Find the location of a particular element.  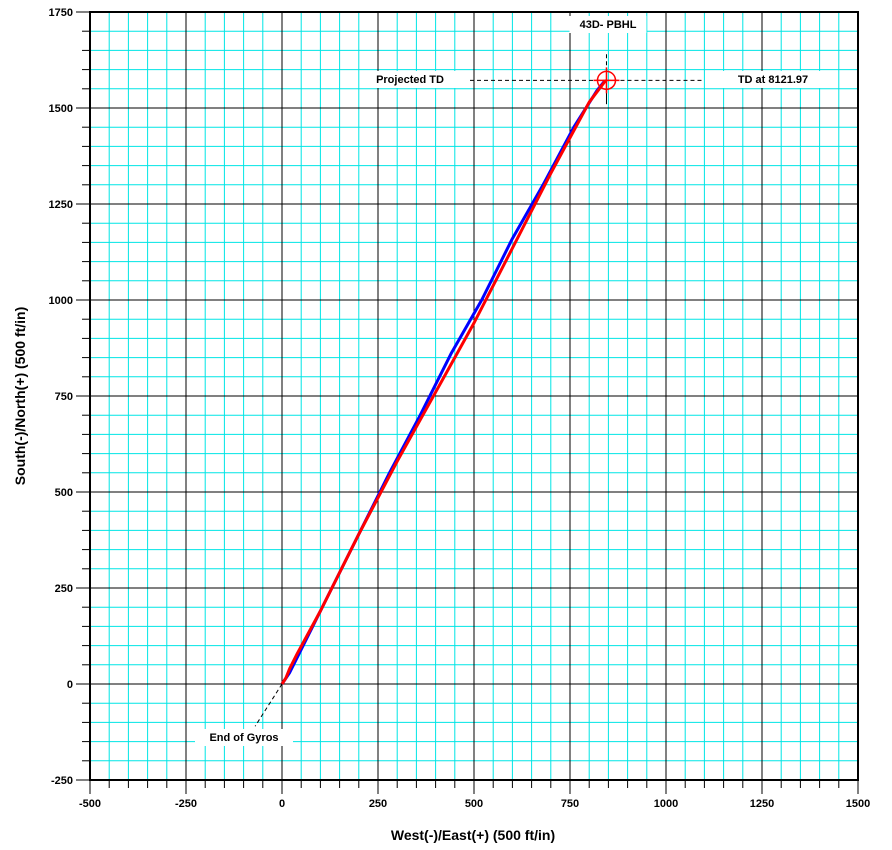

annotation-box-td is located at coordinates (773, 79).